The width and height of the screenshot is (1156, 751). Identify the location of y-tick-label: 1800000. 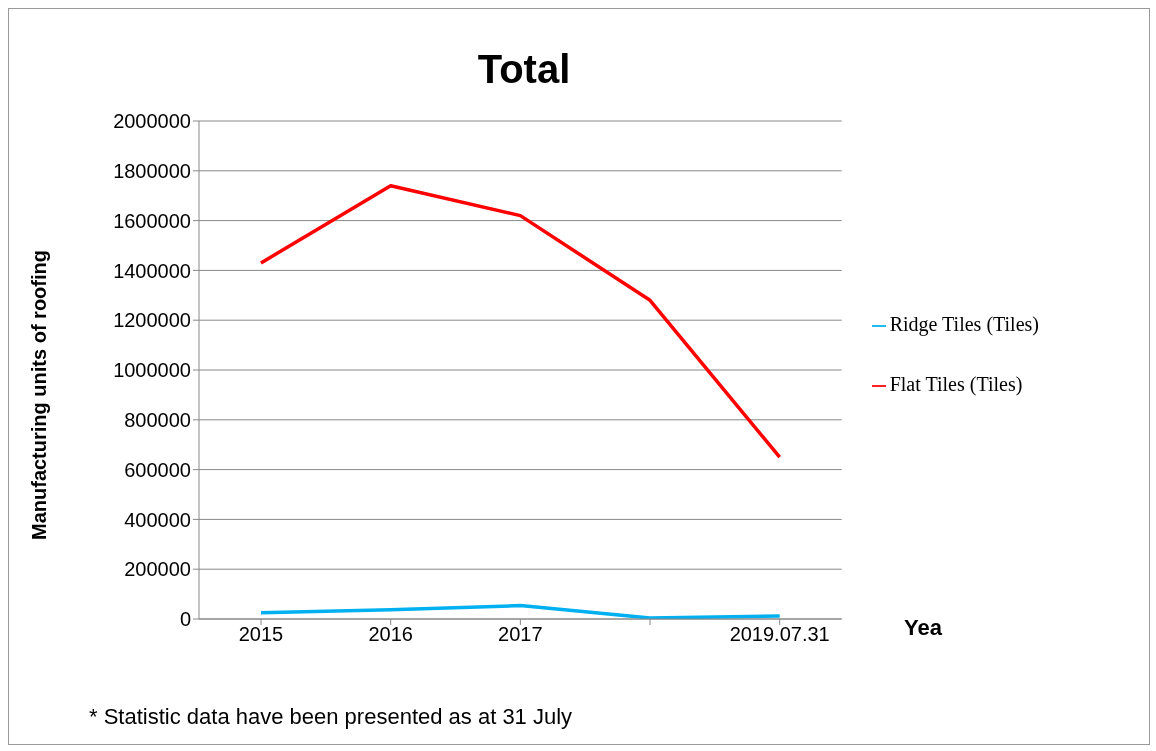
(152, 170).